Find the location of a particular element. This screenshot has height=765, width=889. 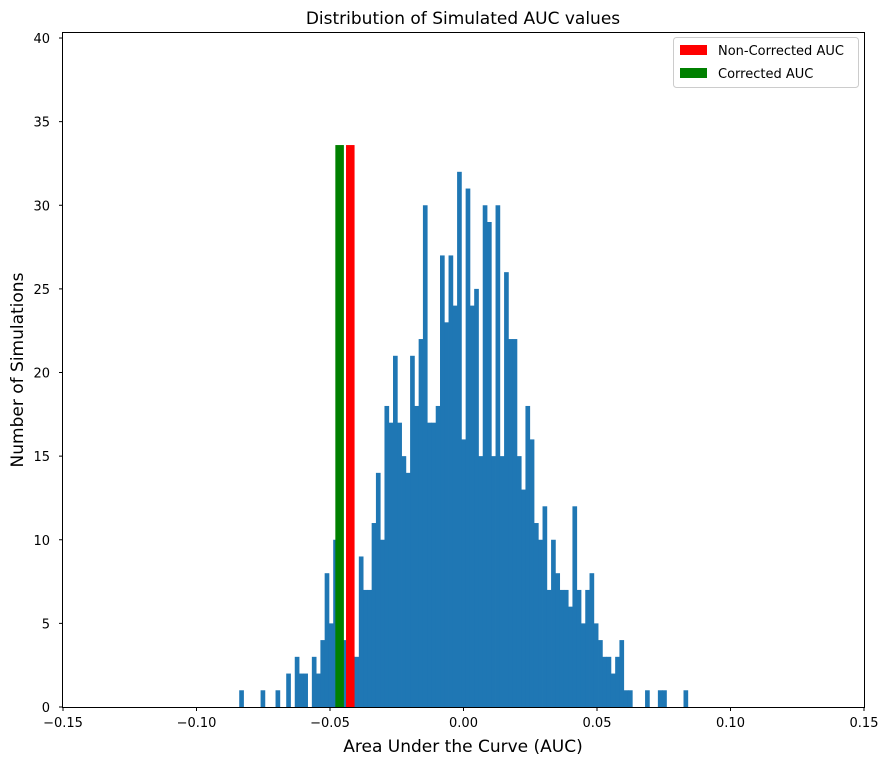

x-tick-label: 0.15 is located at coordinates (864, 723).